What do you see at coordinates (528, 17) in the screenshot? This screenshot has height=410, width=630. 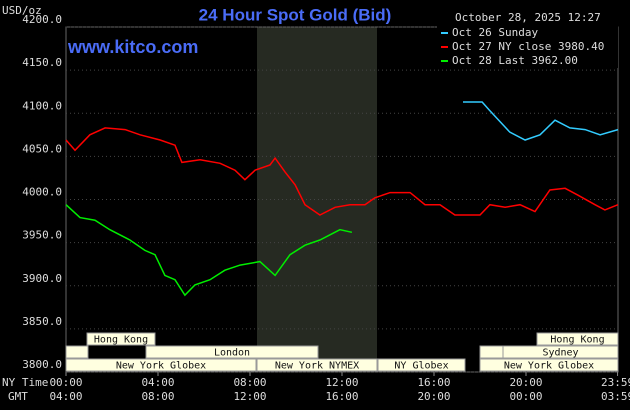 I see `timestamp: October 28, 2025 12:27` at bounding box center [528, 17].